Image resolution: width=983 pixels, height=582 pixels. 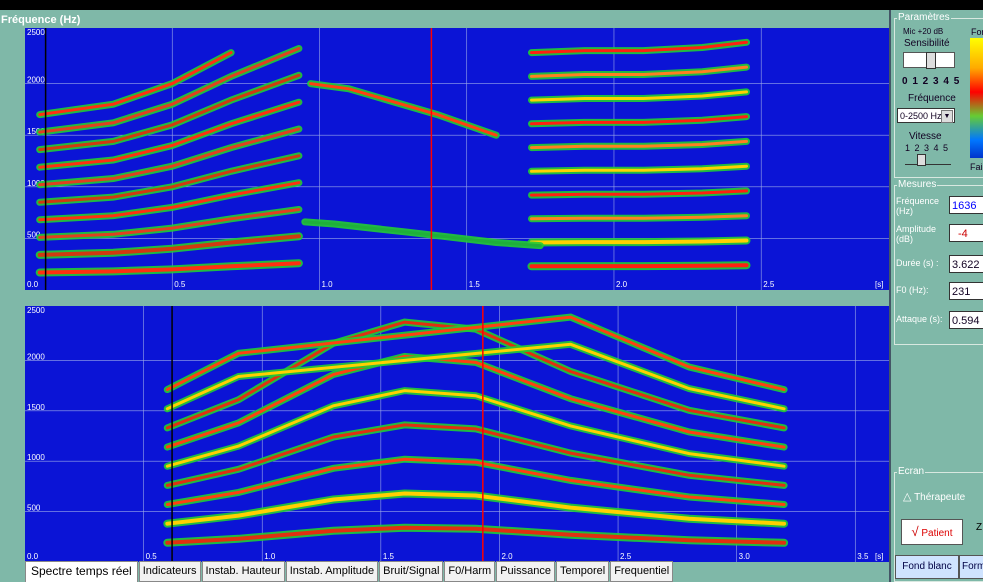 I want to click on params-title: Paramètres, so click(x=924, y=17).